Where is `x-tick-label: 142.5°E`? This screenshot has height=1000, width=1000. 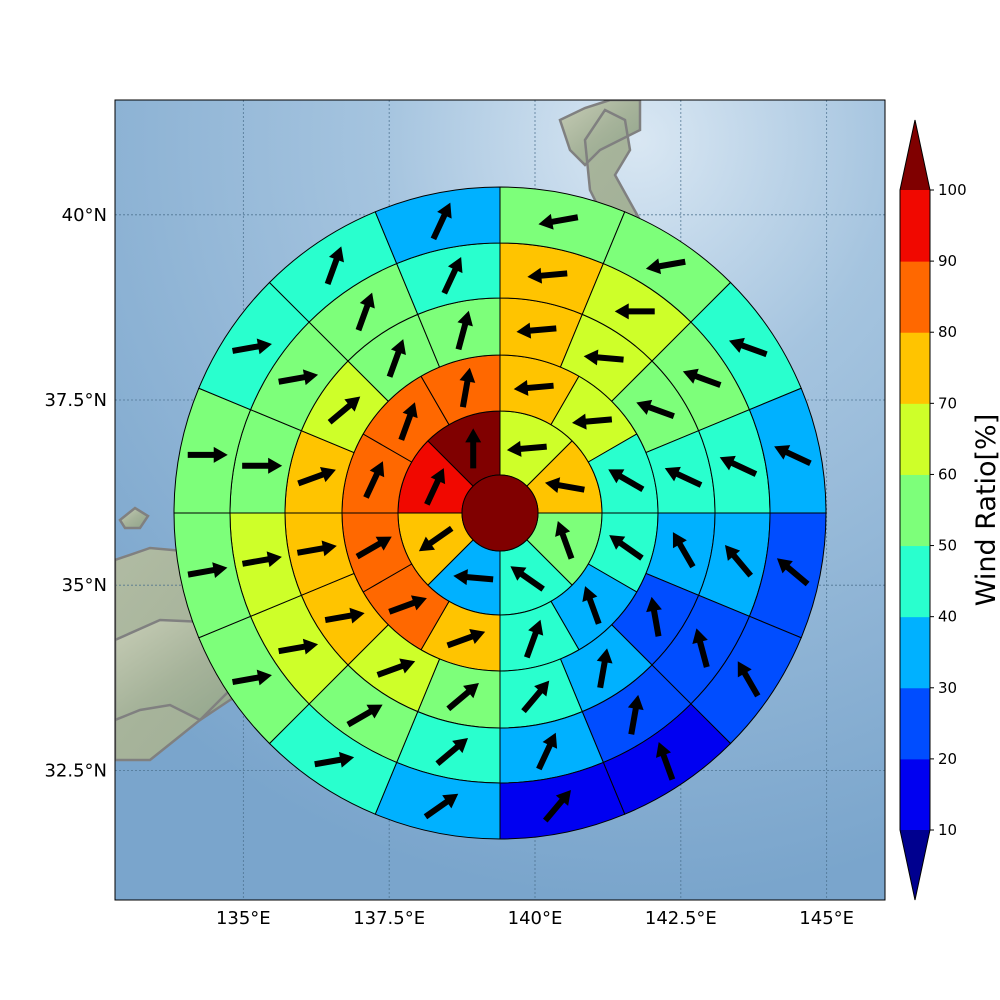 x-tick-label: 142.5°E is located at coordinates (681, 918).